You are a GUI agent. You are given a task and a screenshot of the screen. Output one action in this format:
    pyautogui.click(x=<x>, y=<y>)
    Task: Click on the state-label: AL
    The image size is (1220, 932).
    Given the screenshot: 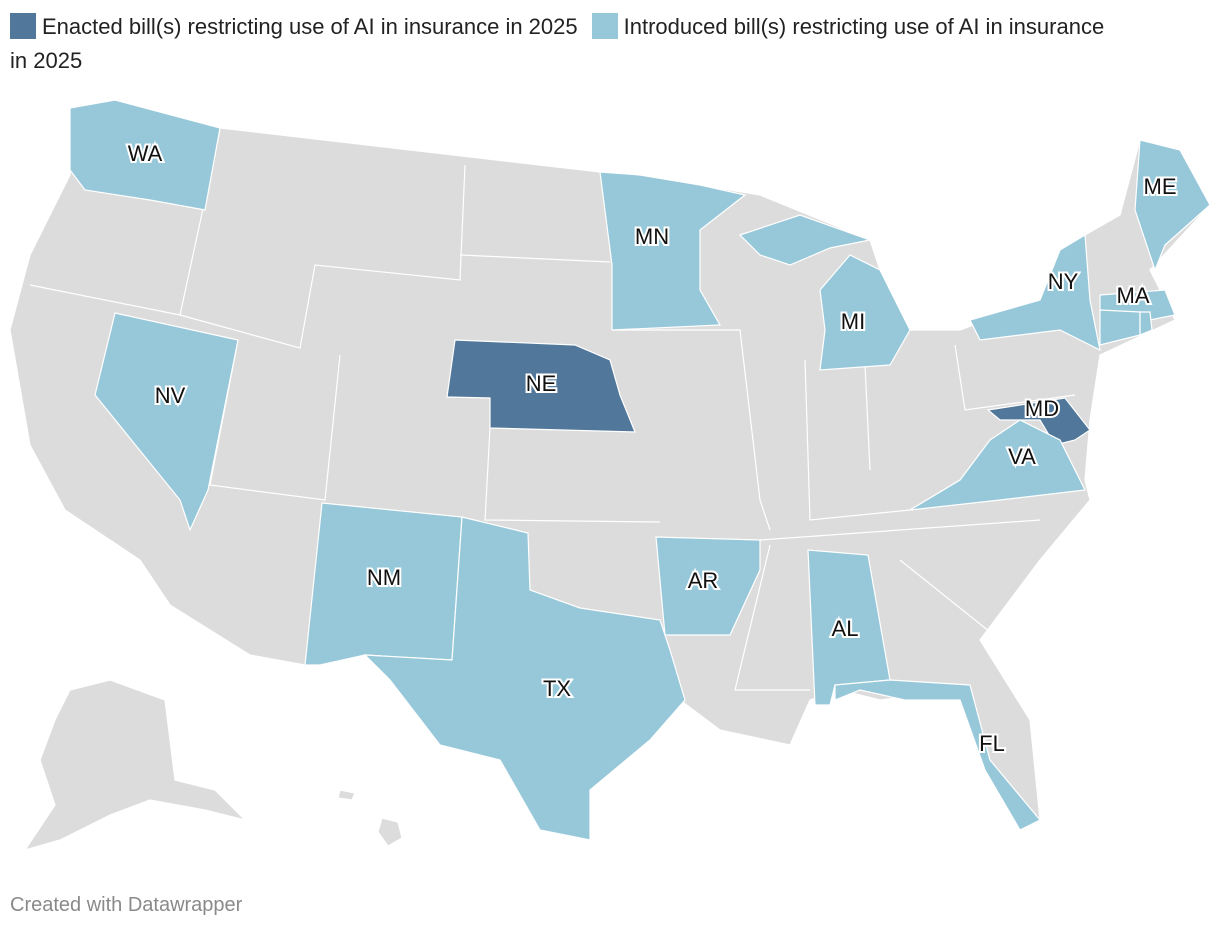 What is the action you would take?
    pyautogui.click(x=845, y=628)
    